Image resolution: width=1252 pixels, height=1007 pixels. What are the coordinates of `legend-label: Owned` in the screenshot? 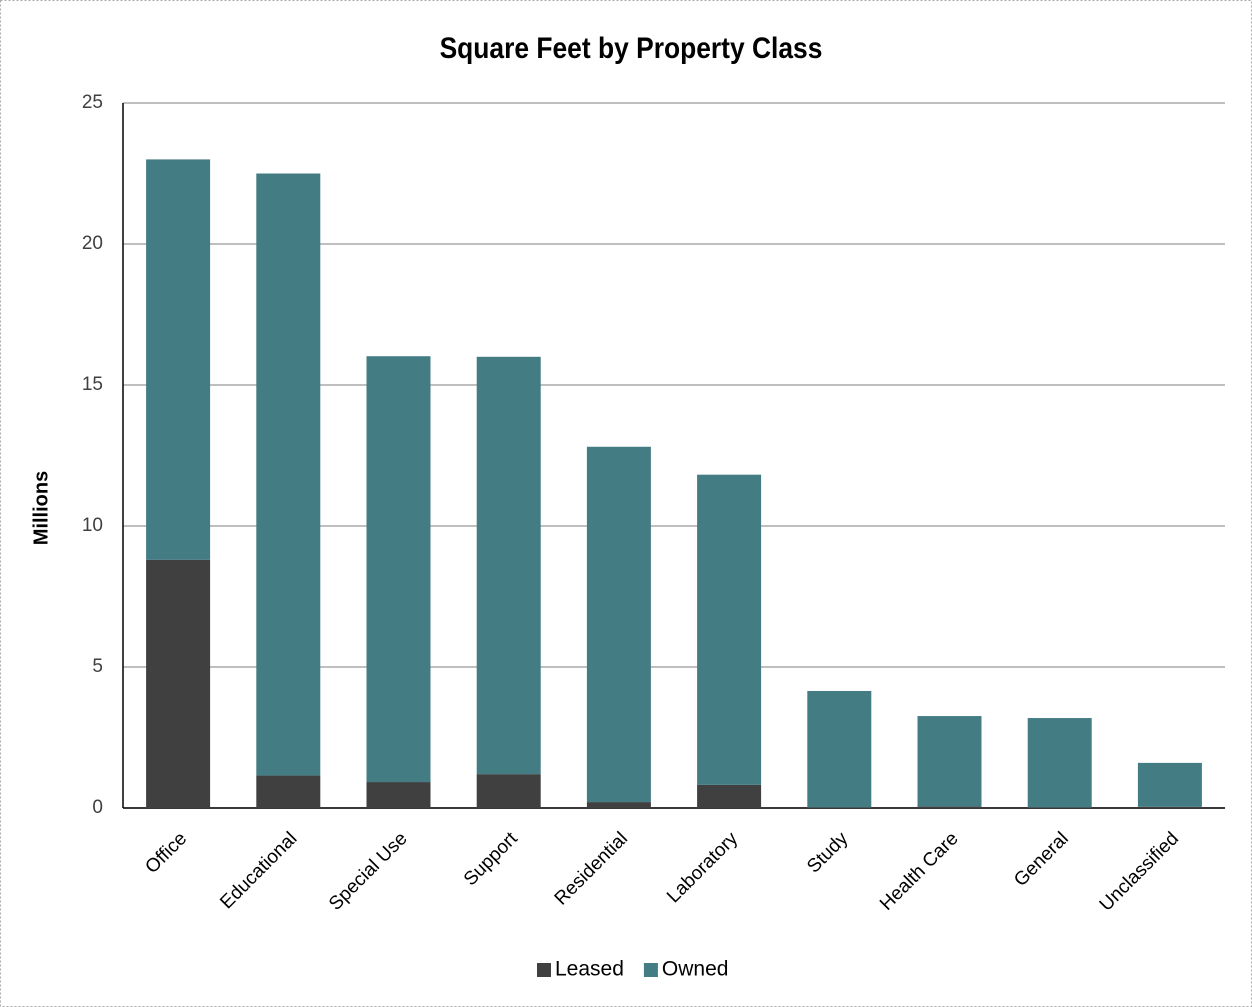 It's located at (695, 969).